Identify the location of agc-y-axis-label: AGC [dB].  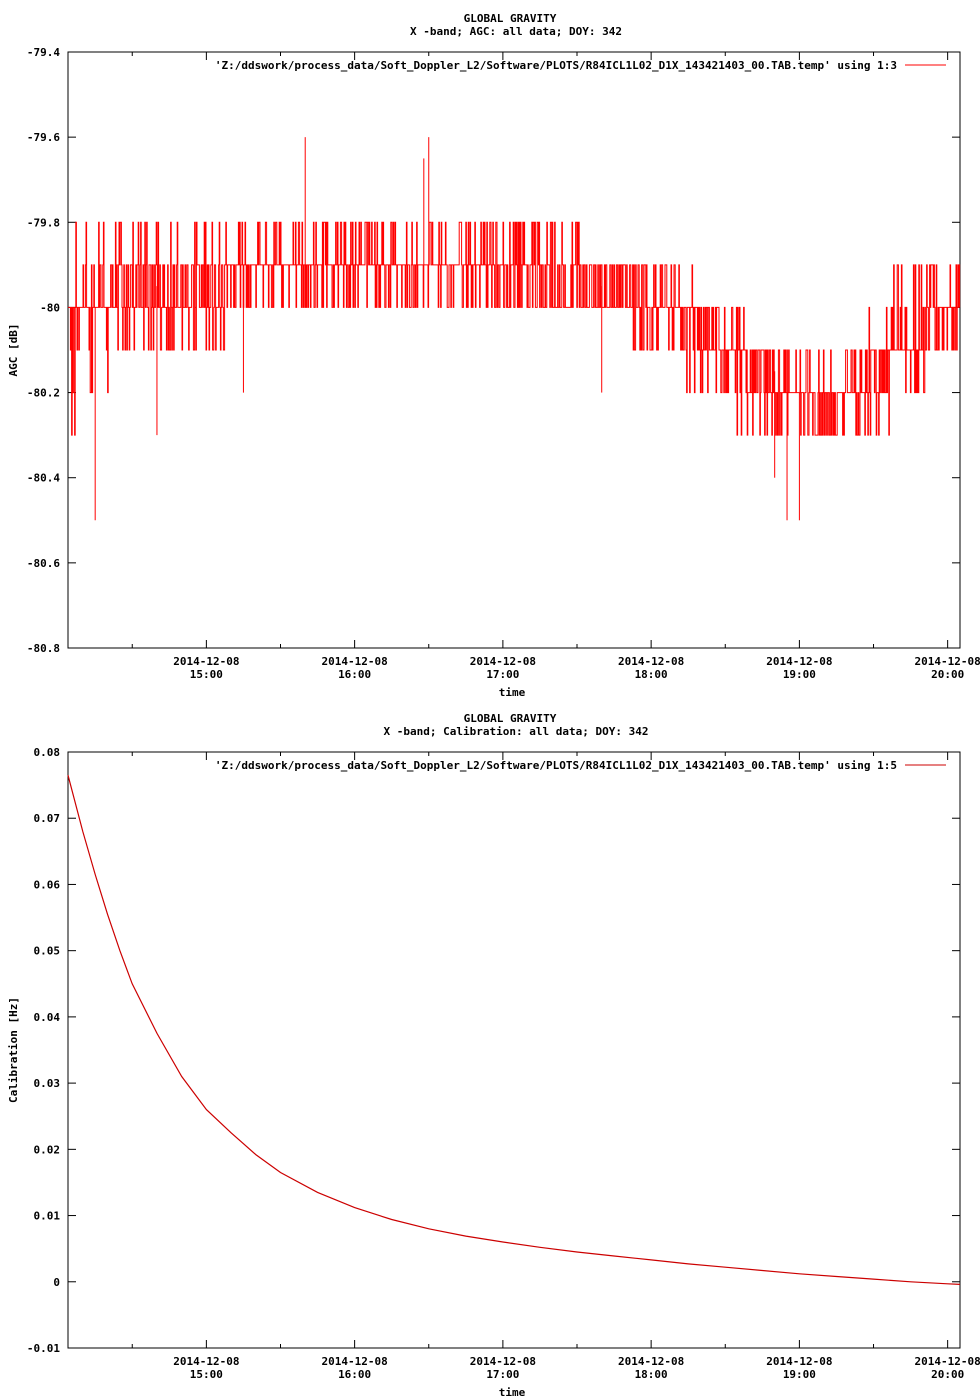
(13, 350).